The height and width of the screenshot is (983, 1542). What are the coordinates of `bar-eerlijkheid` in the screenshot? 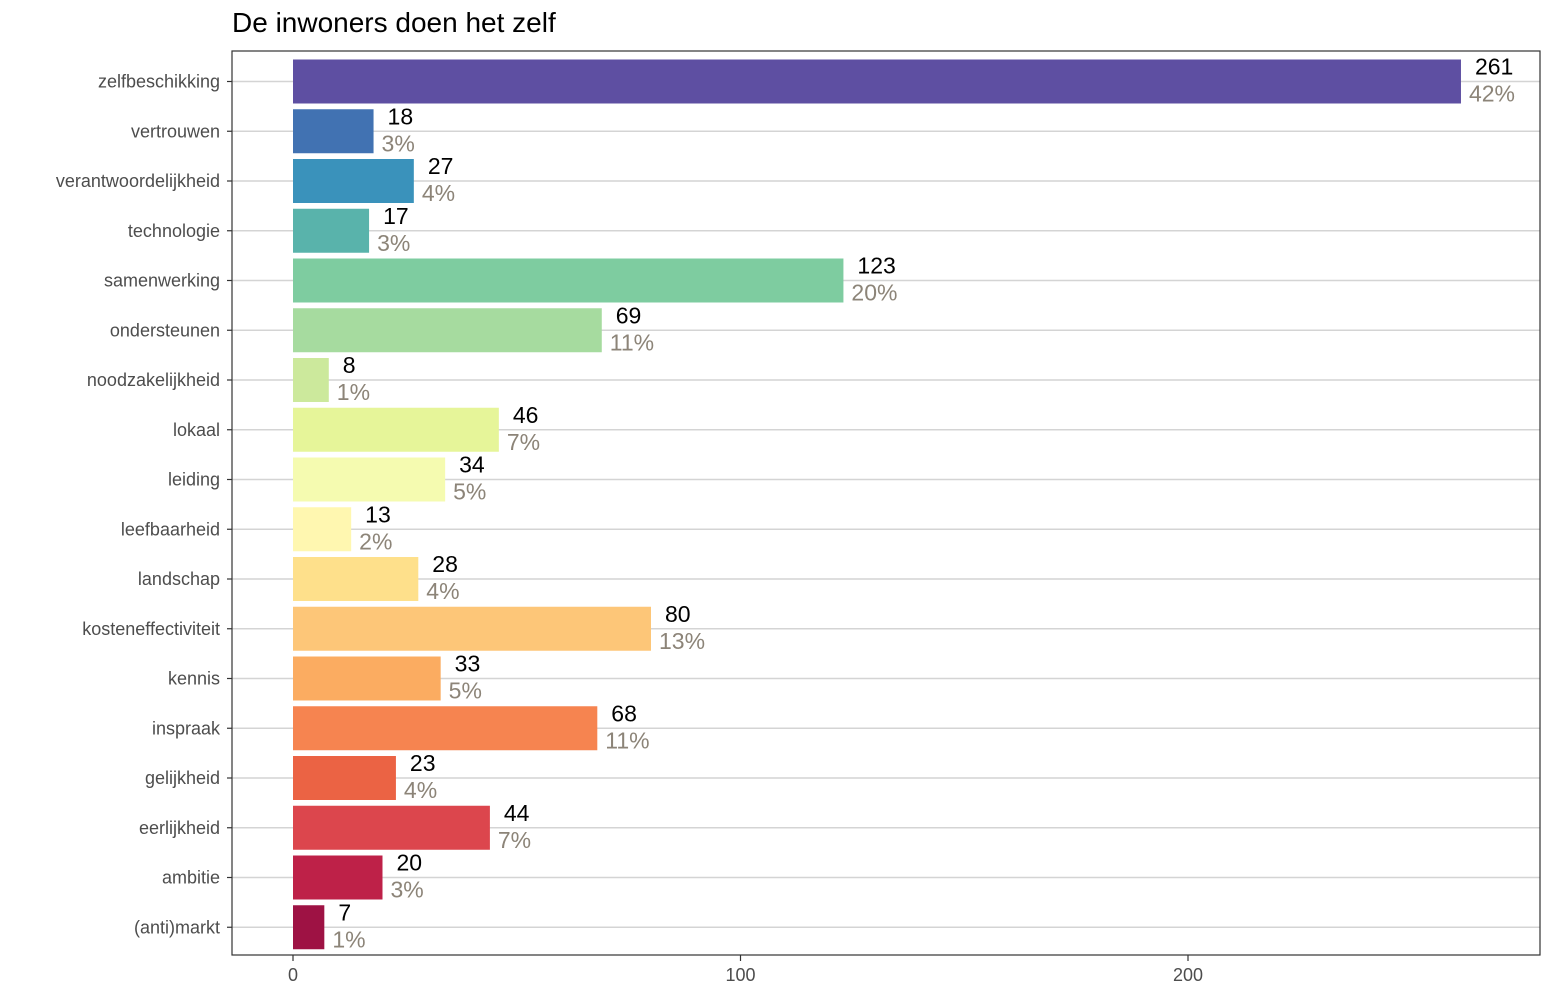 It's located at (391, 827).